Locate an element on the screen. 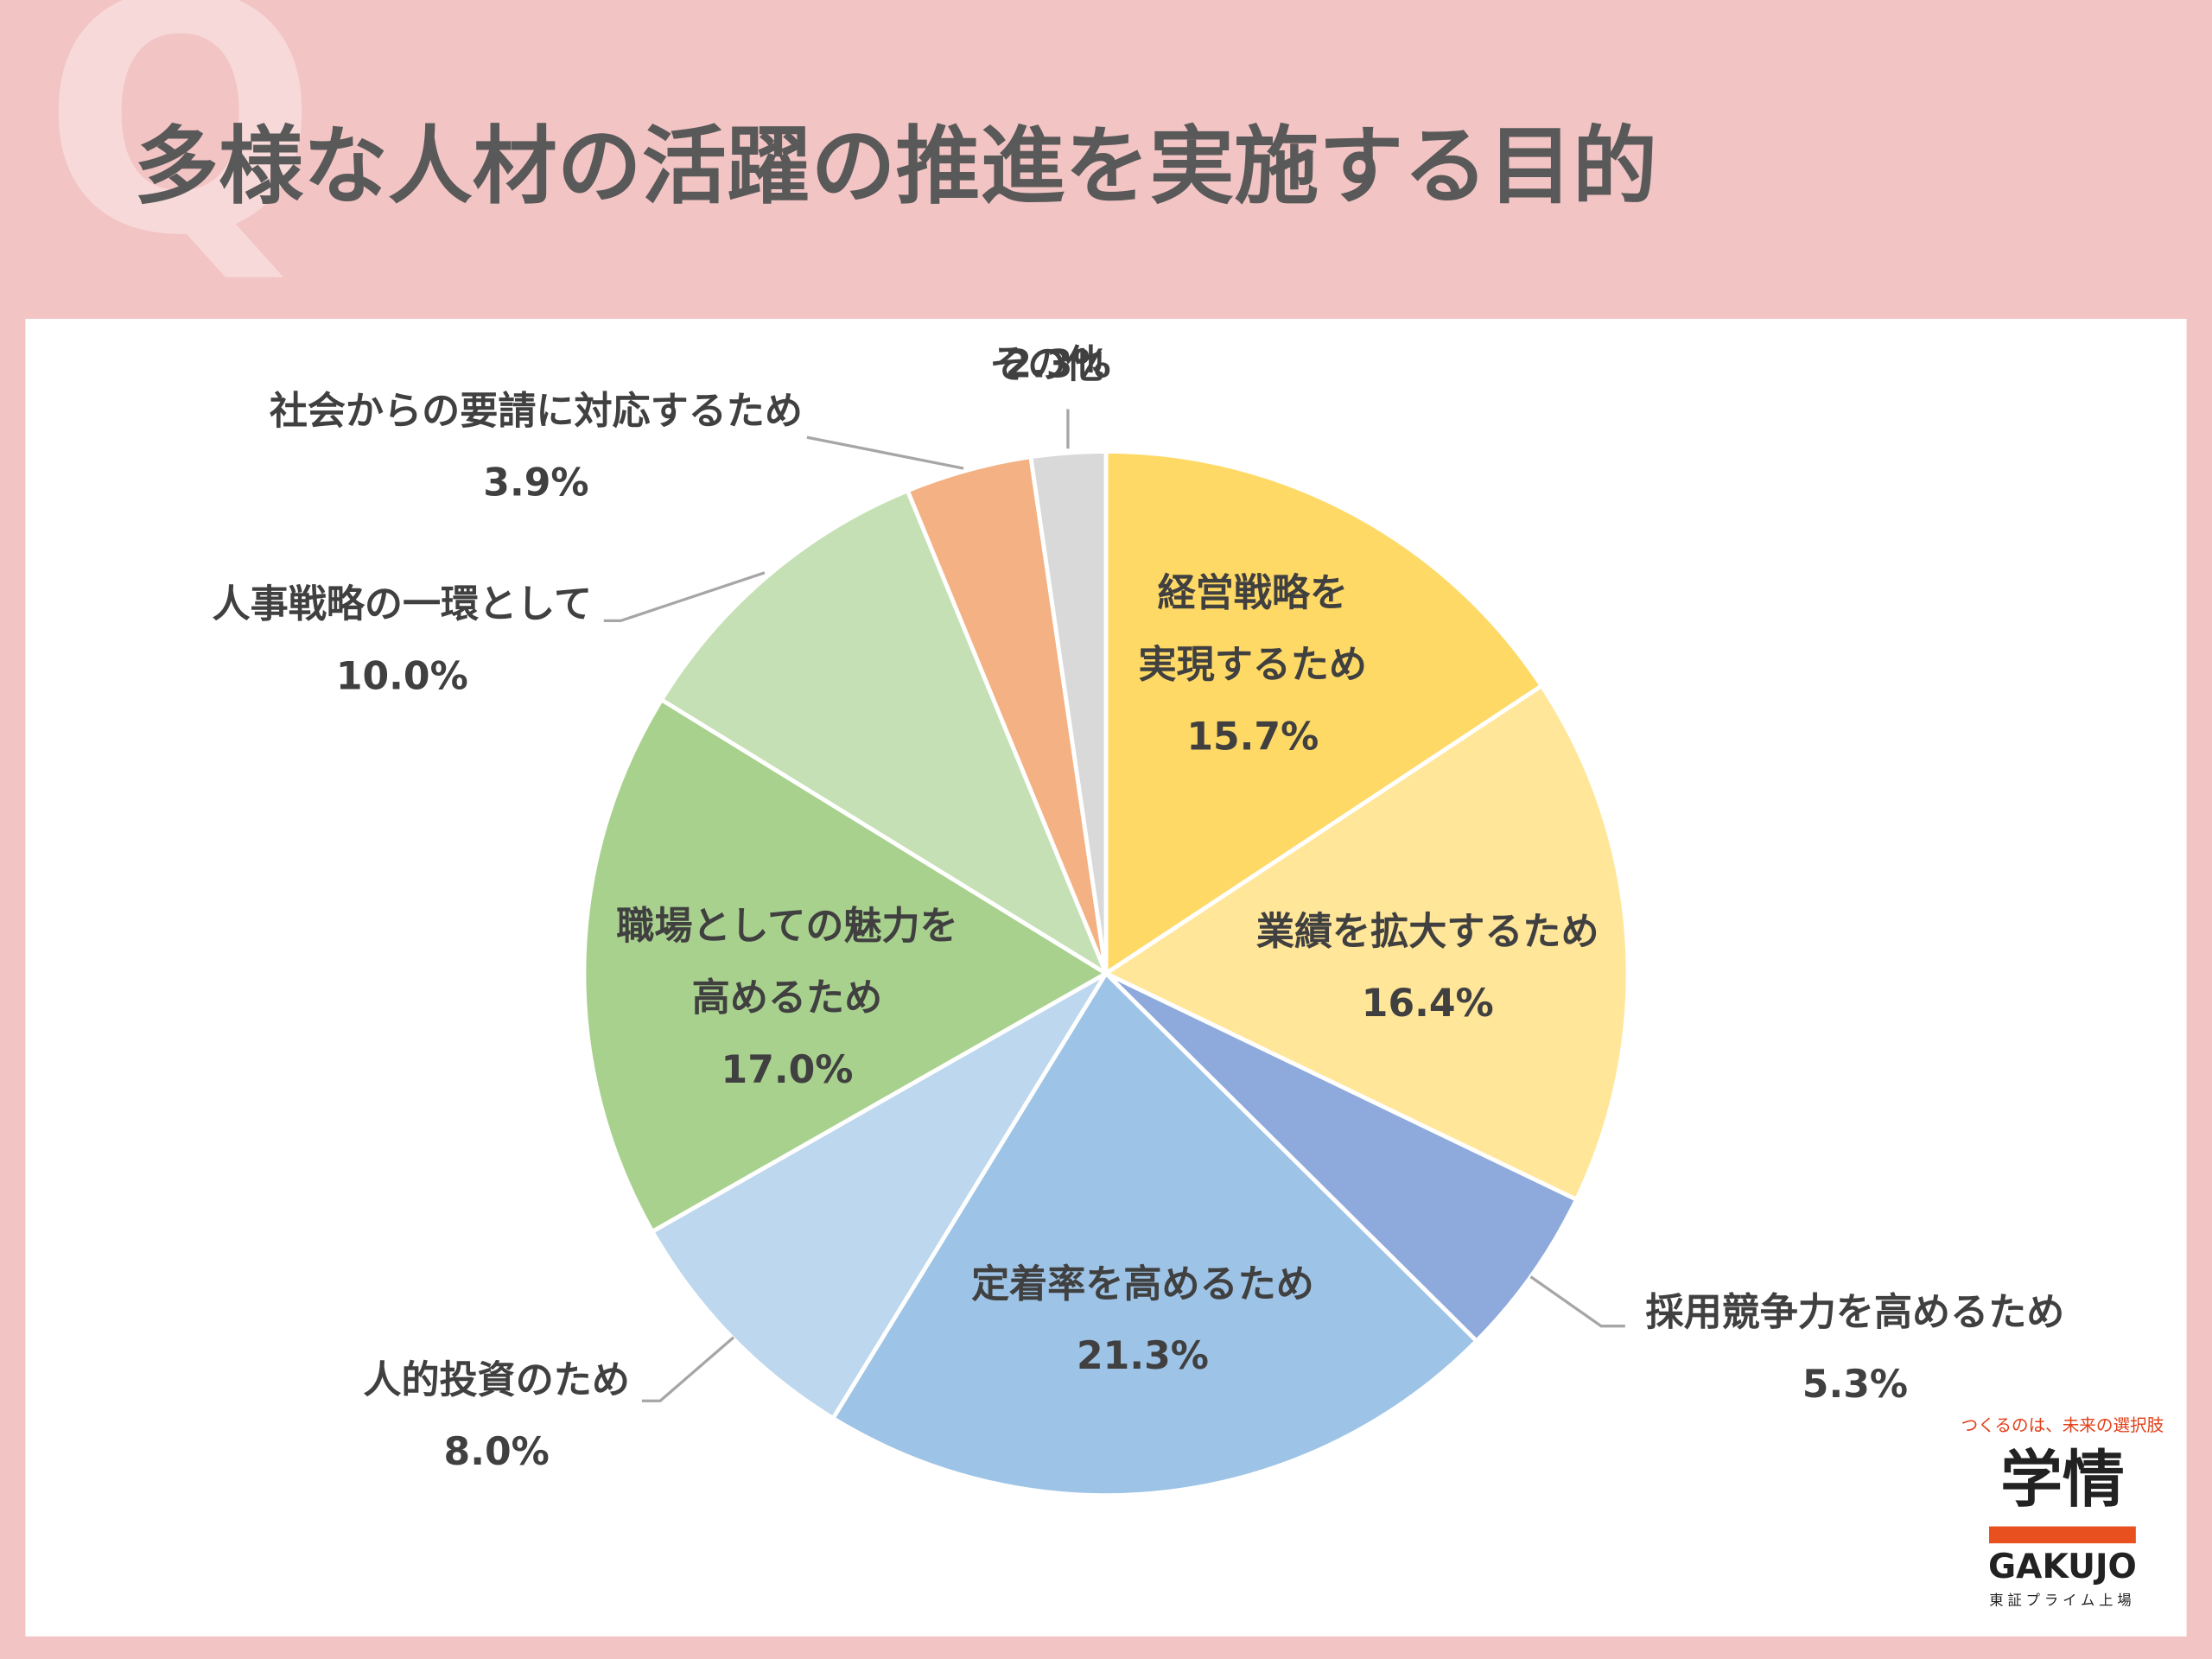 This screenshot has height=1659, width=2212. value-label: 10.0% is located at coordinates (402, 676).